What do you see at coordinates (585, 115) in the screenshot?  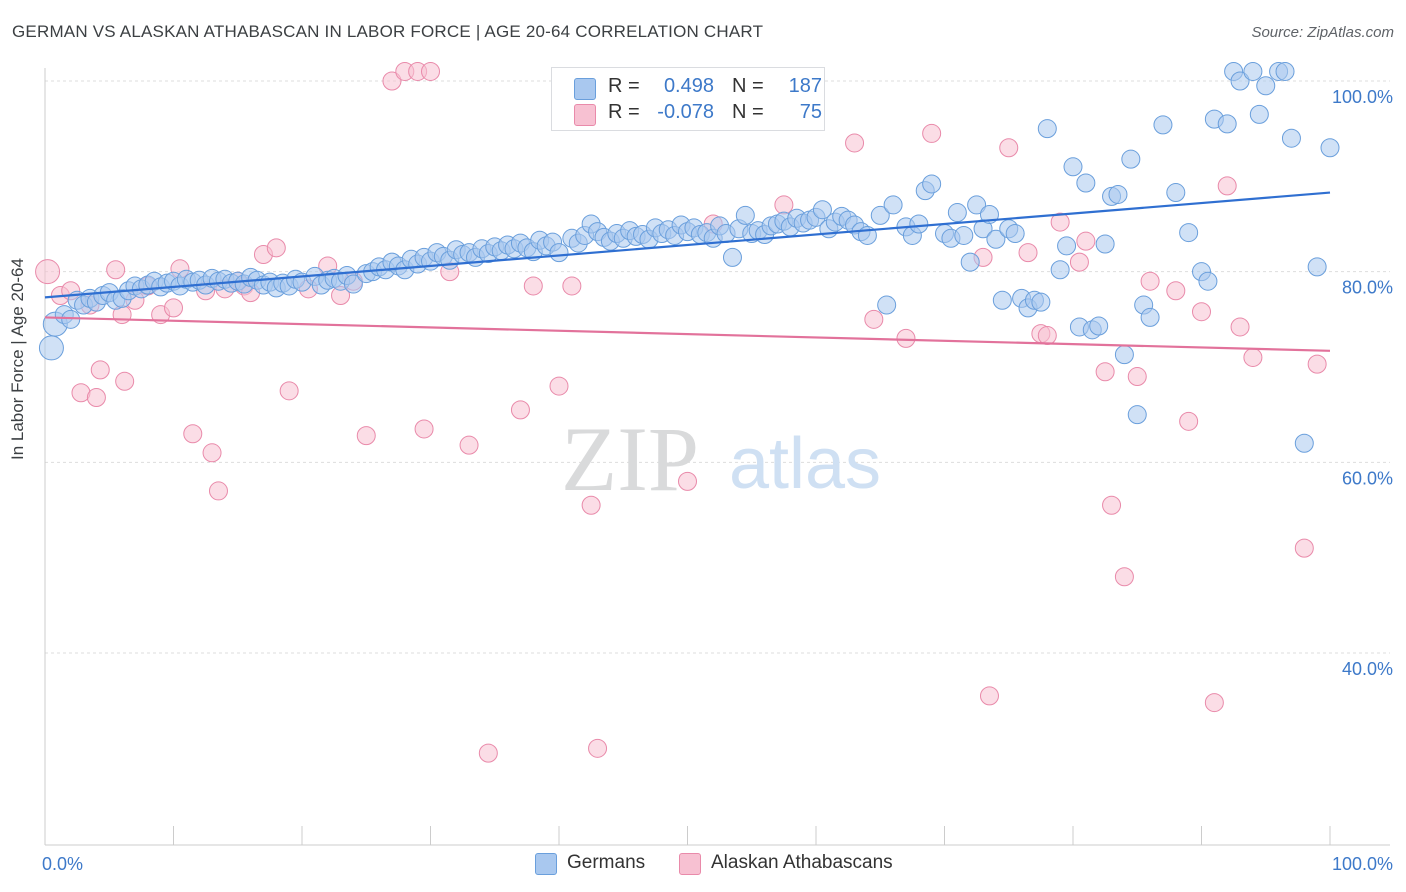 I see `legend-swatch-alaskan` at bounding box center [585, 115].